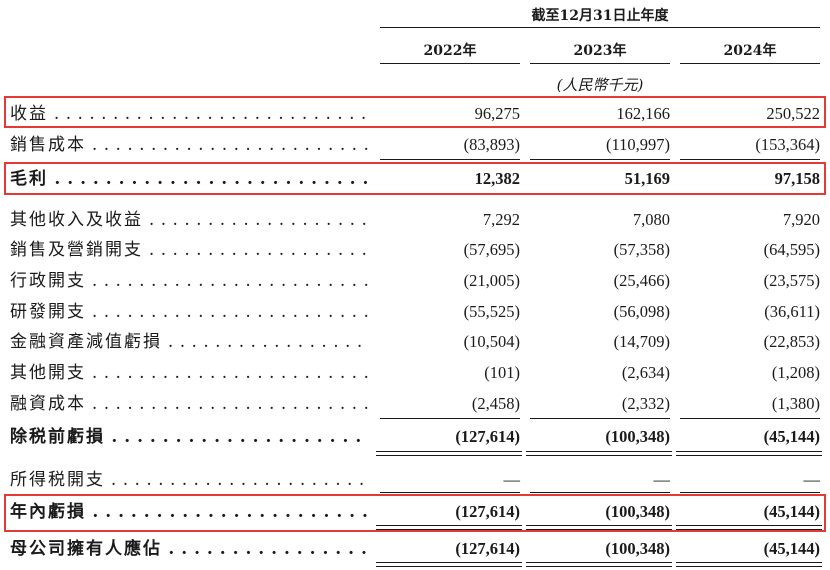 Image resolution: width=830 pixels, height=570 pixels. I want to click on year-underline-2022, so click(450, 63).